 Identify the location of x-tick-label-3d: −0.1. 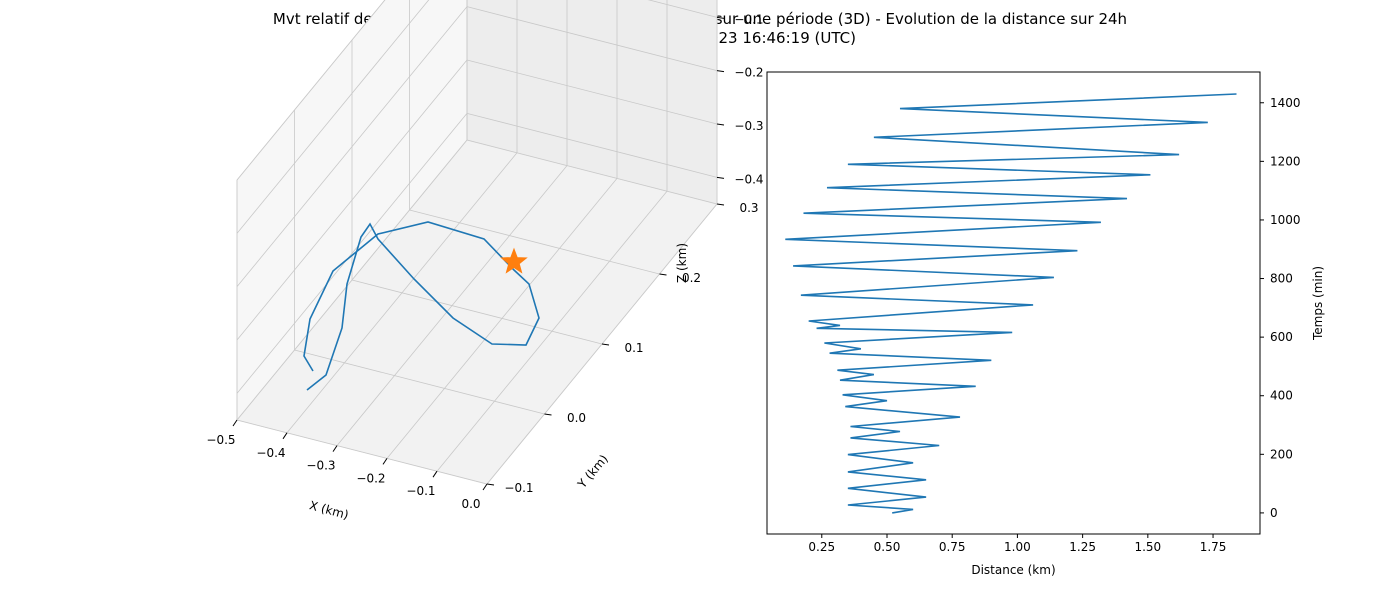
(420, 491).